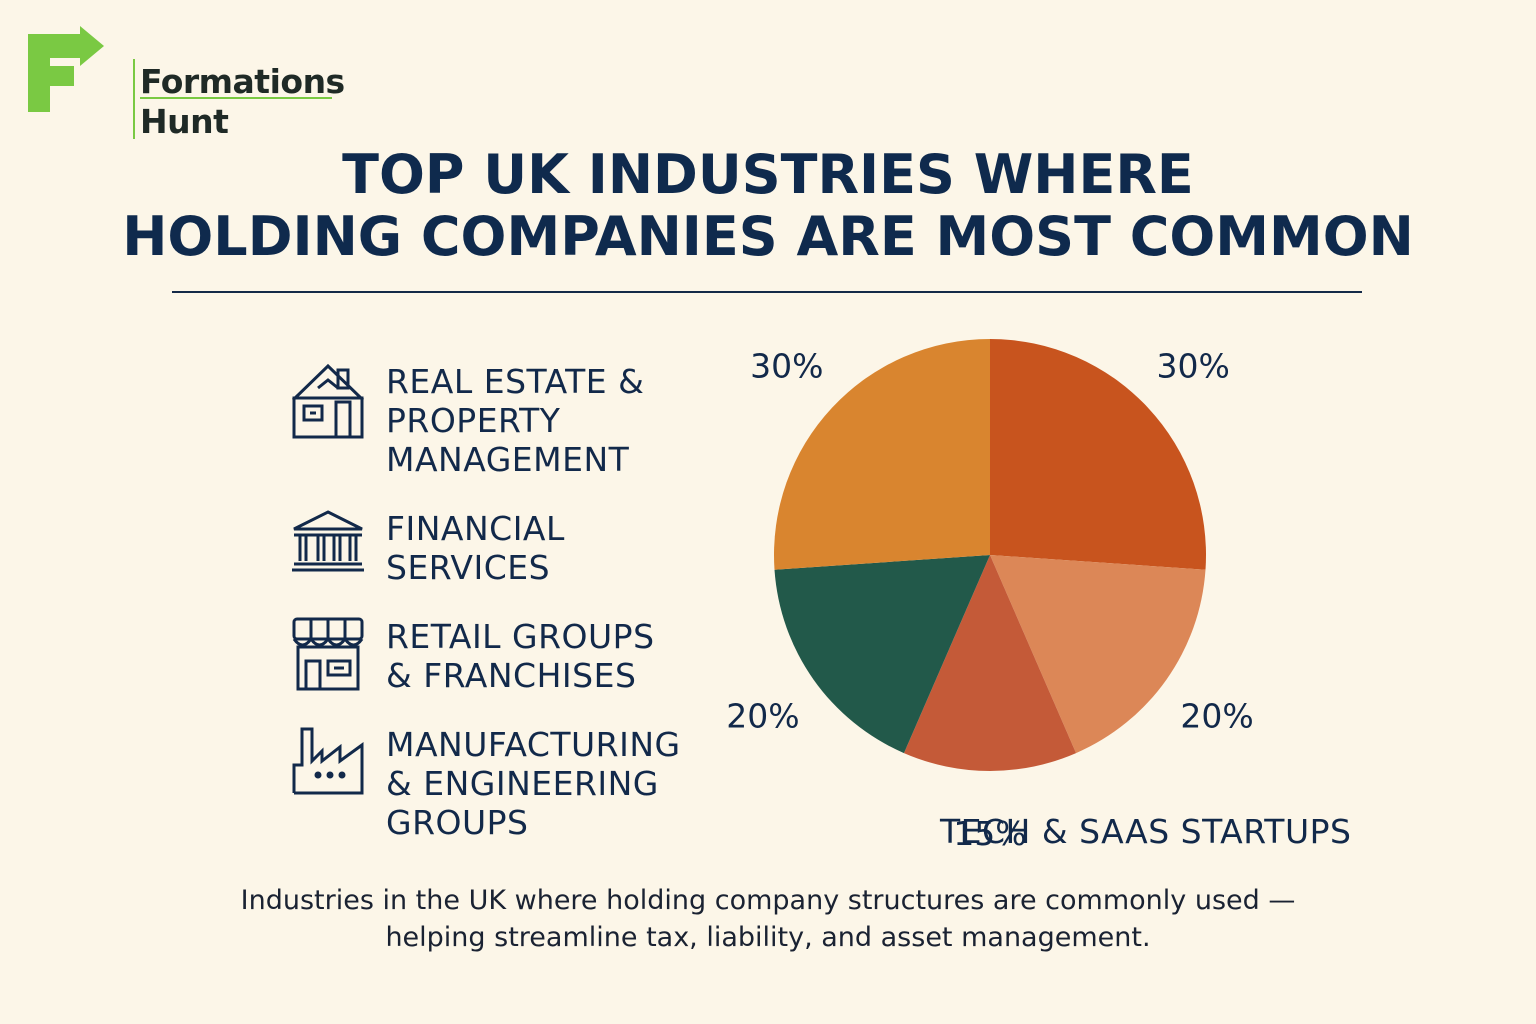 The width and height of the screenshot is (1536, 1024). I want to click on legend-line: PROPERTY, so click(473, 420).